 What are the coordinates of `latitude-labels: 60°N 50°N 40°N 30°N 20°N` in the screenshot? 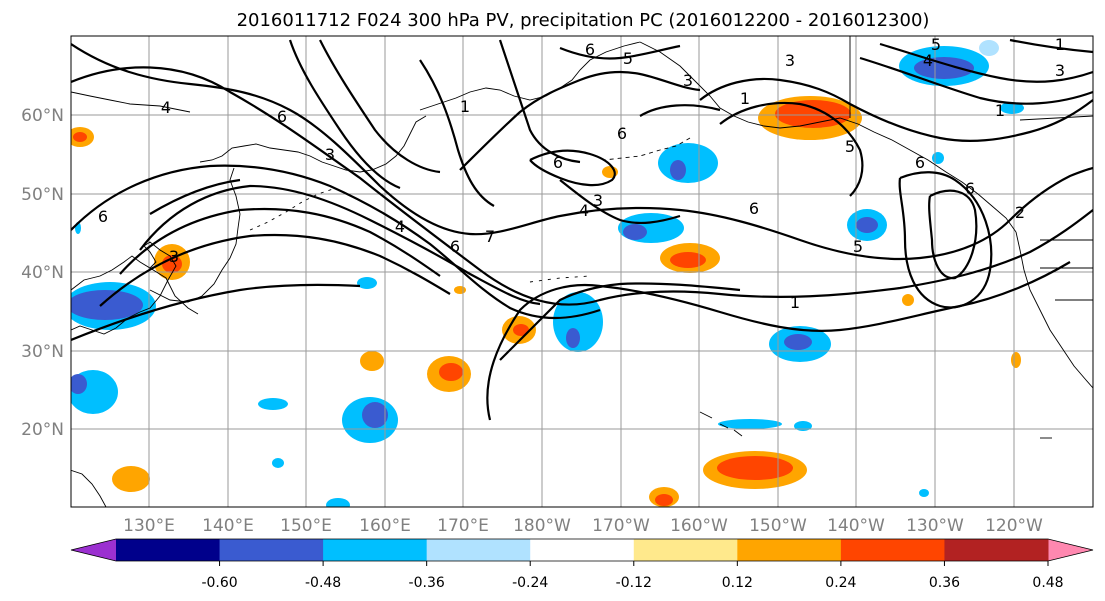 It's located at (42, 273).